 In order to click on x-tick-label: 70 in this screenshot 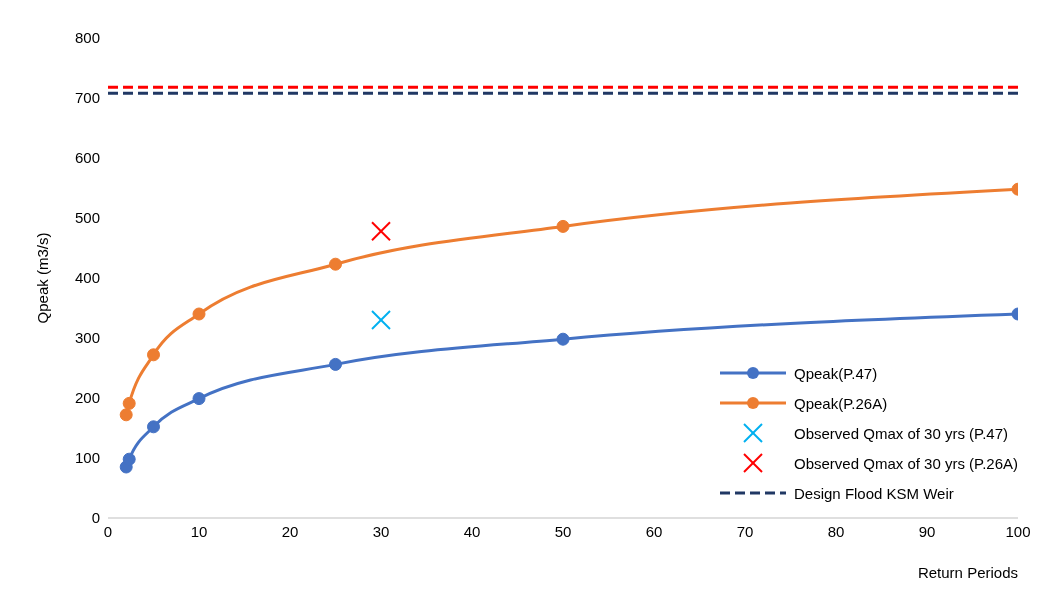, I will do `click(745, 531)`.